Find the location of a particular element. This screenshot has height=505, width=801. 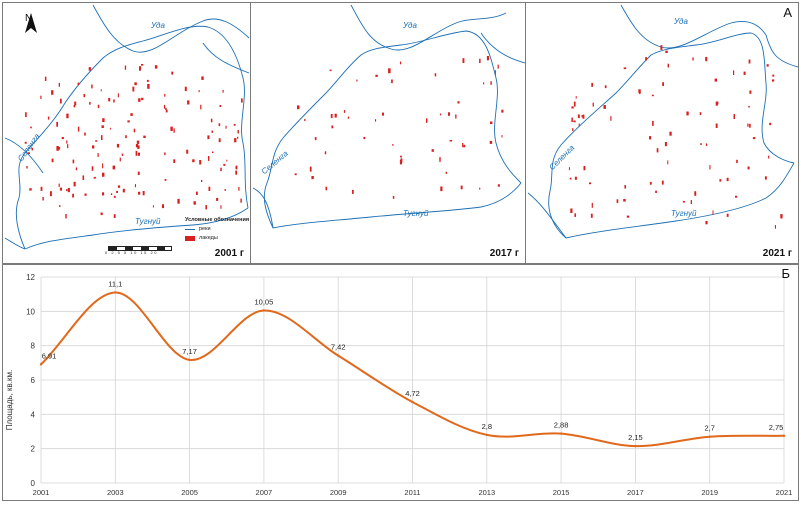

y-tick-label: 8 is located at coordinates (33, 346).